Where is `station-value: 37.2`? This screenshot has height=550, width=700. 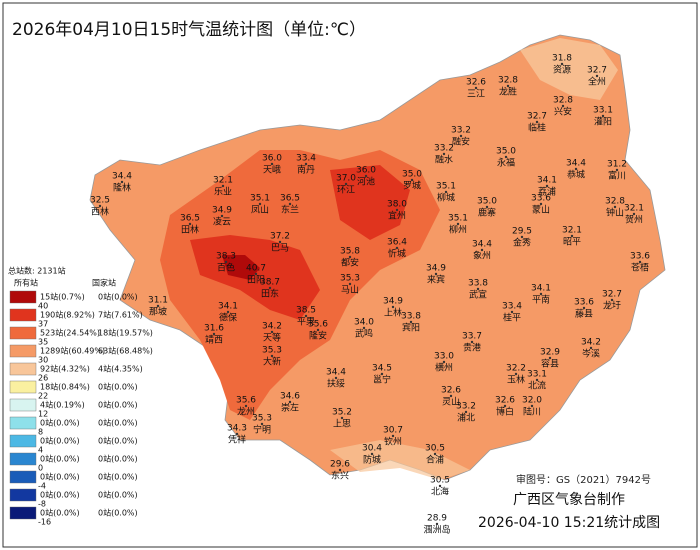
station-value: 37.2 is located at coordinates (280, 237).